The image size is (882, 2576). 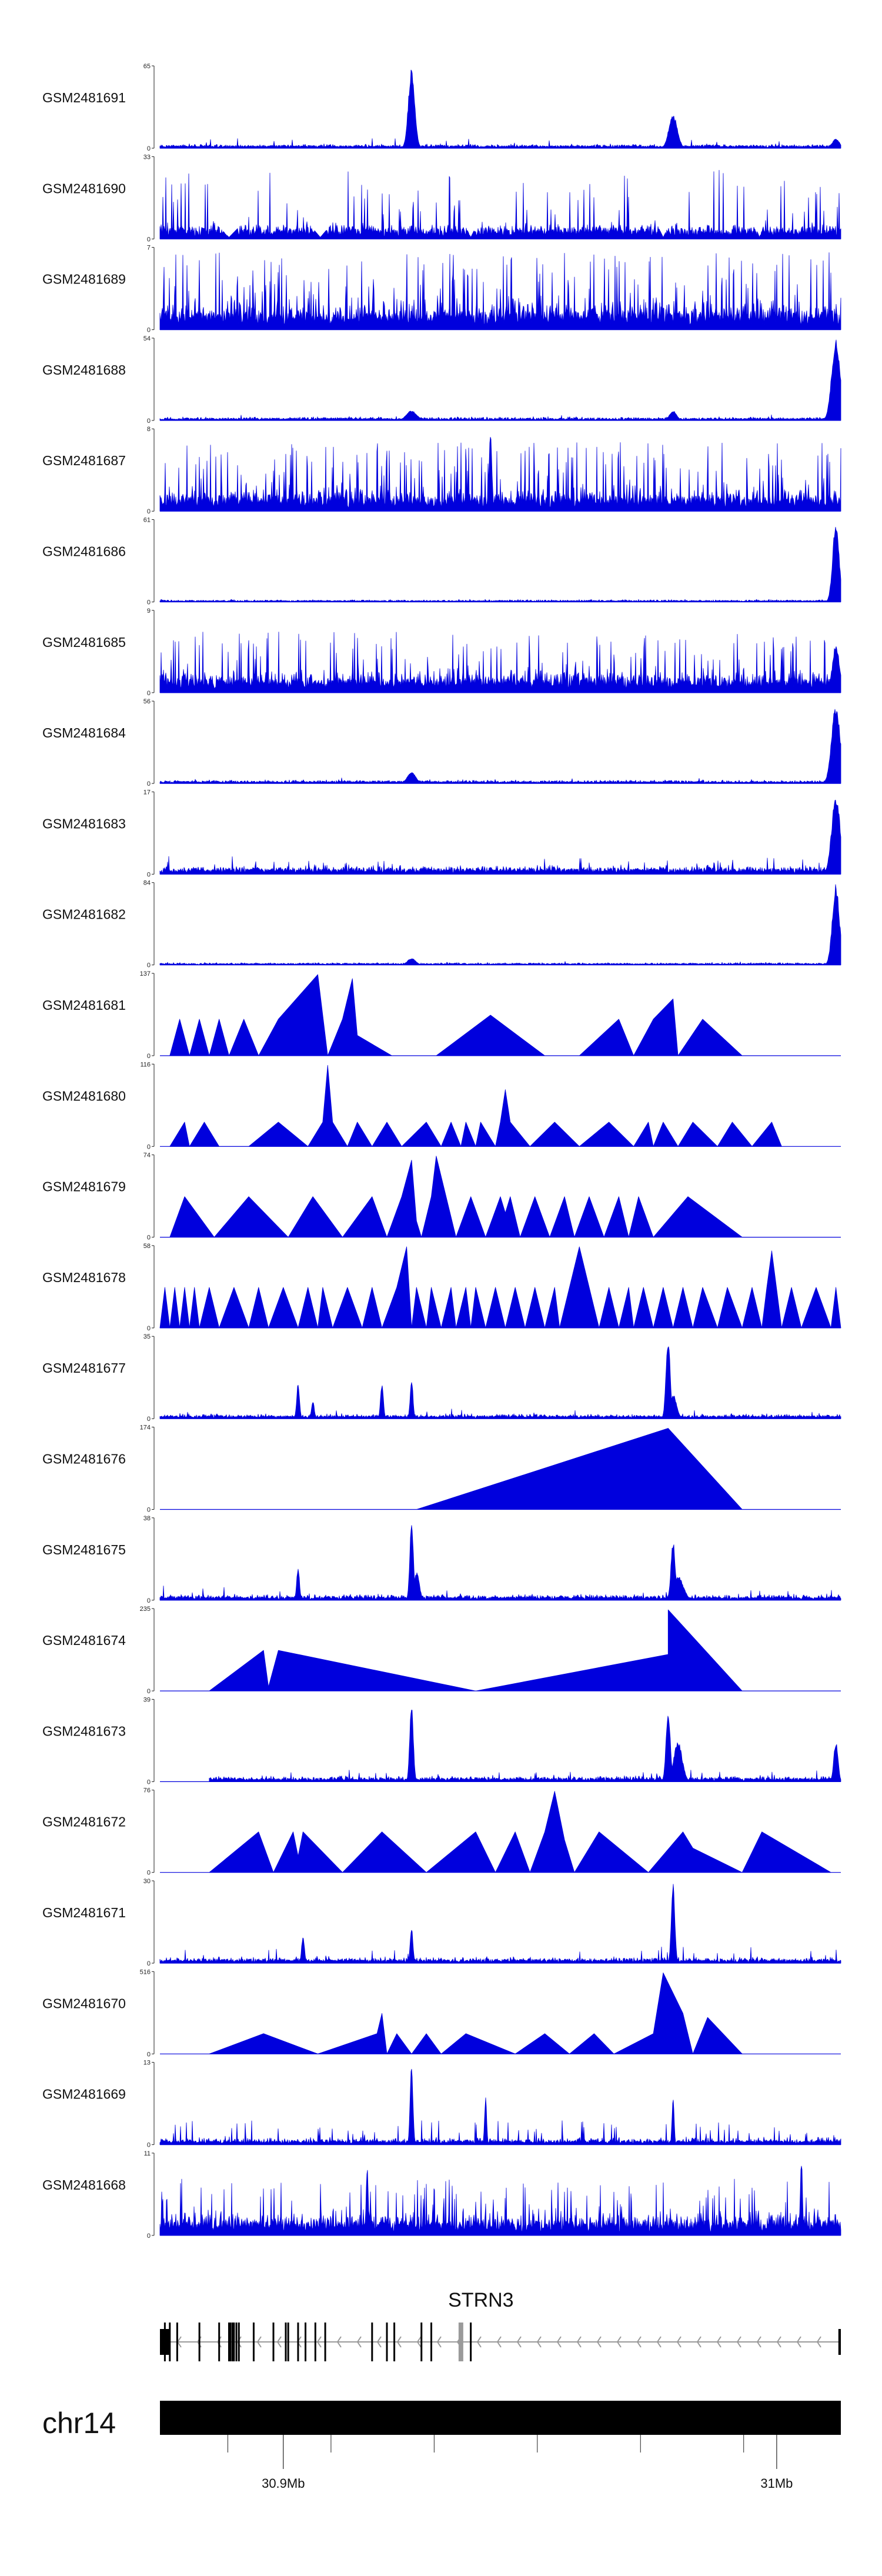 What do you see at coordinates (500, 2342) in the screenshot?
I see `gene-exons` at bounding box center [500, 2342].